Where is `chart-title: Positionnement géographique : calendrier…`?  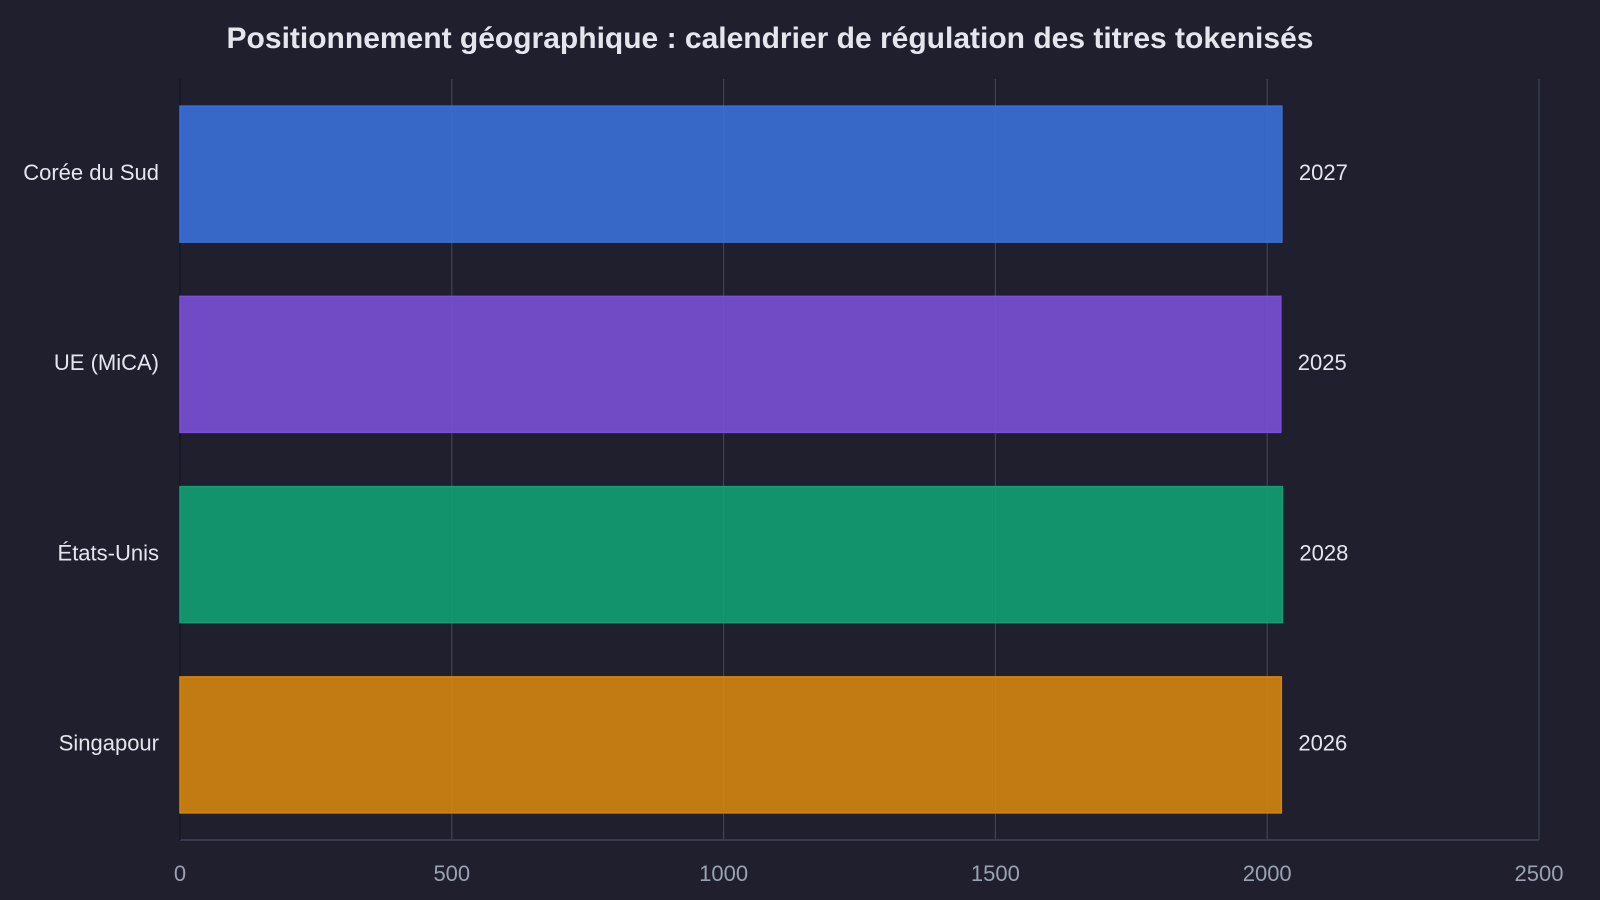
chart-title: Positionnement géographique : calendrier… is located at coordinates (770, 38).